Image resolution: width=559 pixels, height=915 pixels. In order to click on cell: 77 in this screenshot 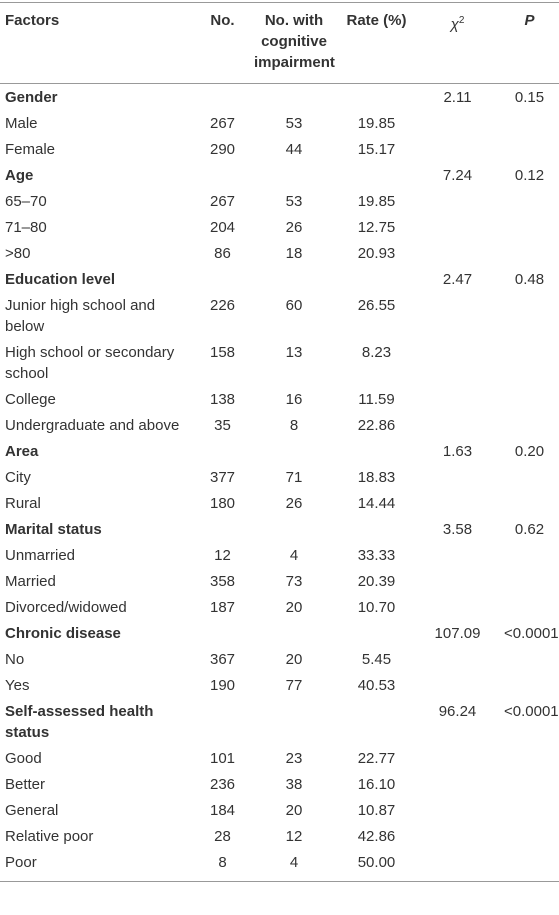, I will do `click(294, 685)`.